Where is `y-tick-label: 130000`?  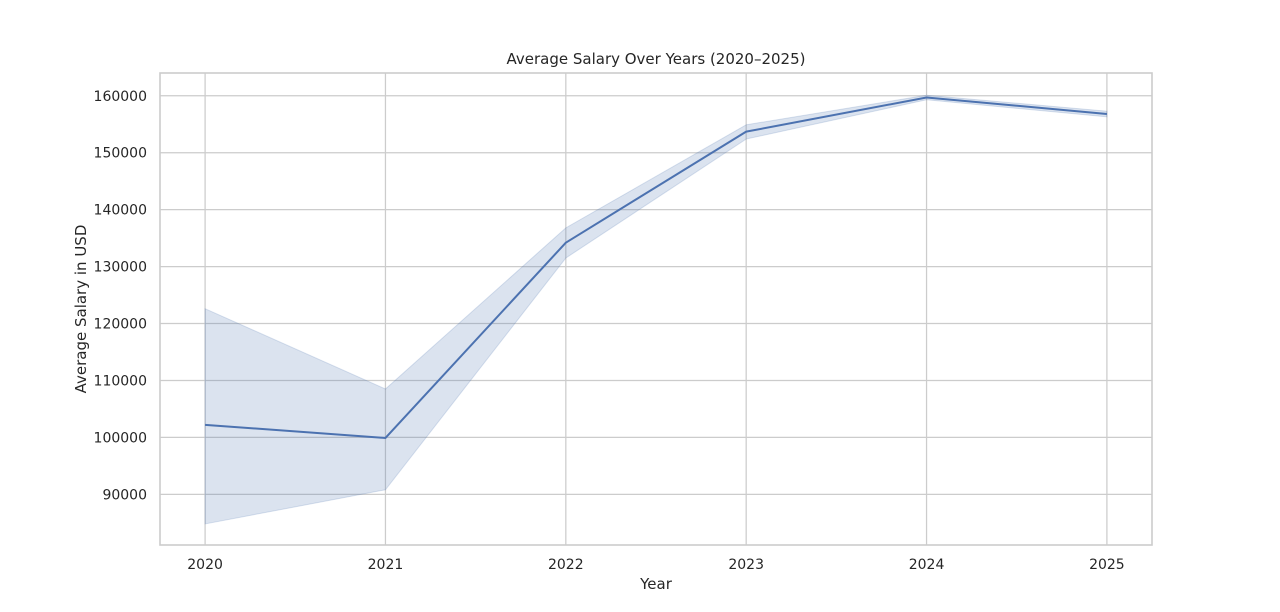
y-tick-label: 130000 is located at coordinates (120, 268).